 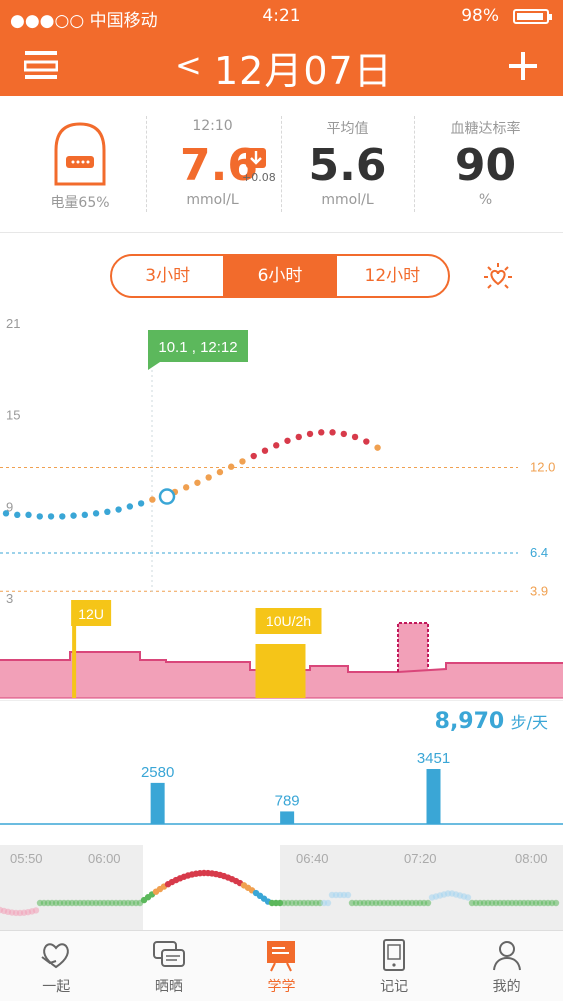 What do you see at coordinates (347, 129) in the screenshot?
I see `average-label: 平均值` at bounding box center [347, 129].